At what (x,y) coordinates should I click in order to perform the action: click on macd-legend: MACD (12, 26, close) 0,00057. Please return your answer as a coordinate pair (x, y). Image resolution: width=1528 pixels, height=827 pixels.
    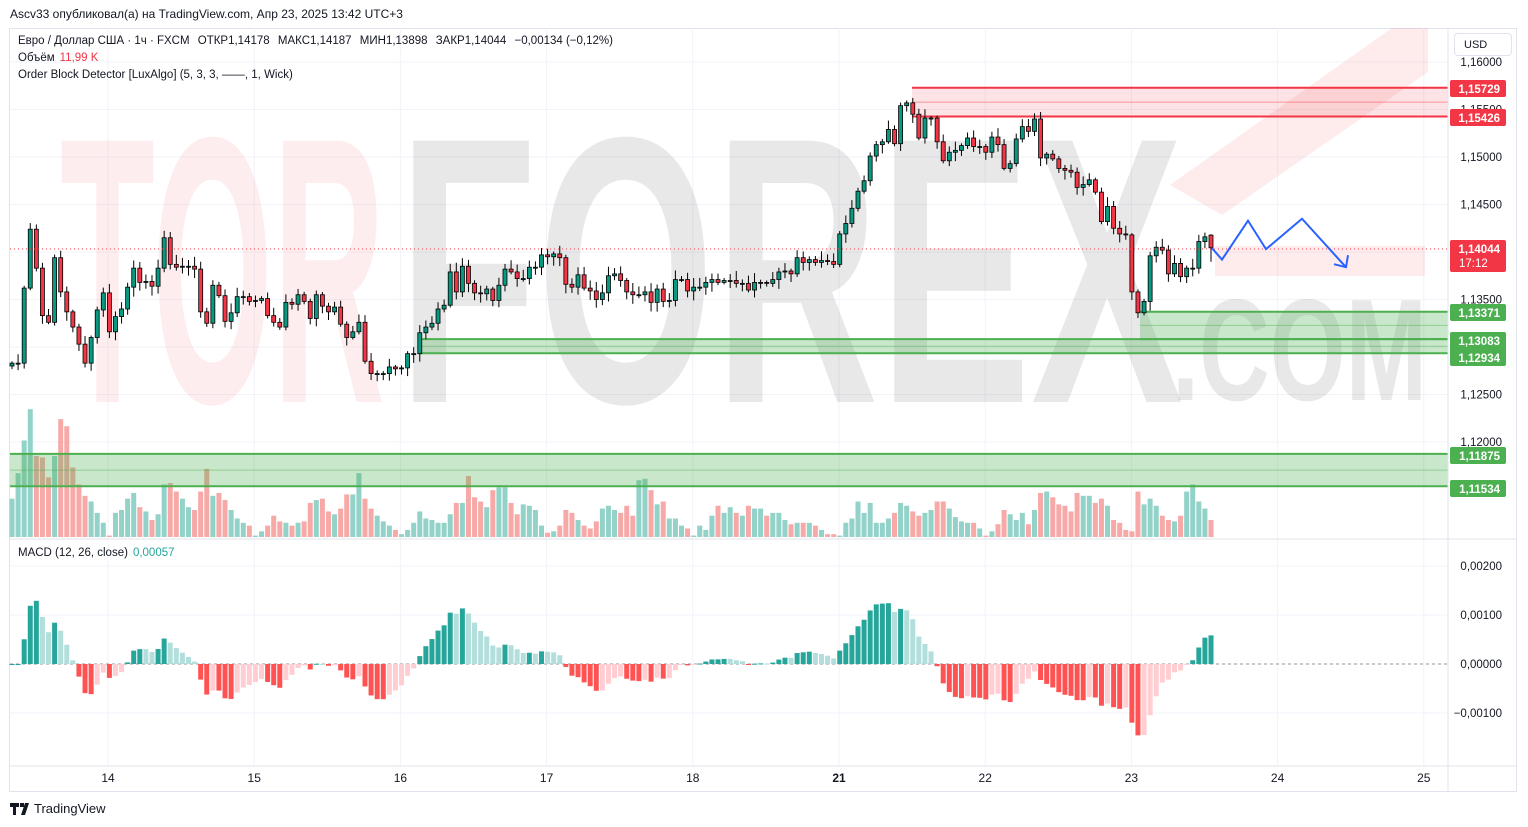
    Looking at the image, I should click on (96, 553).